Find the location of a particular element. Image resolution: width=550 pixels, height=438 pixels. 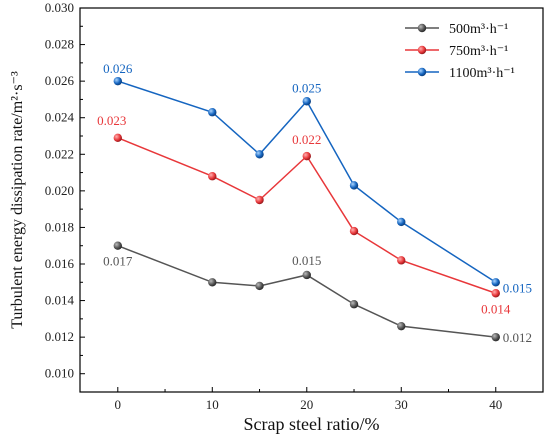

data-label-2-0: 0.026 is located at coordinates (118, 68).